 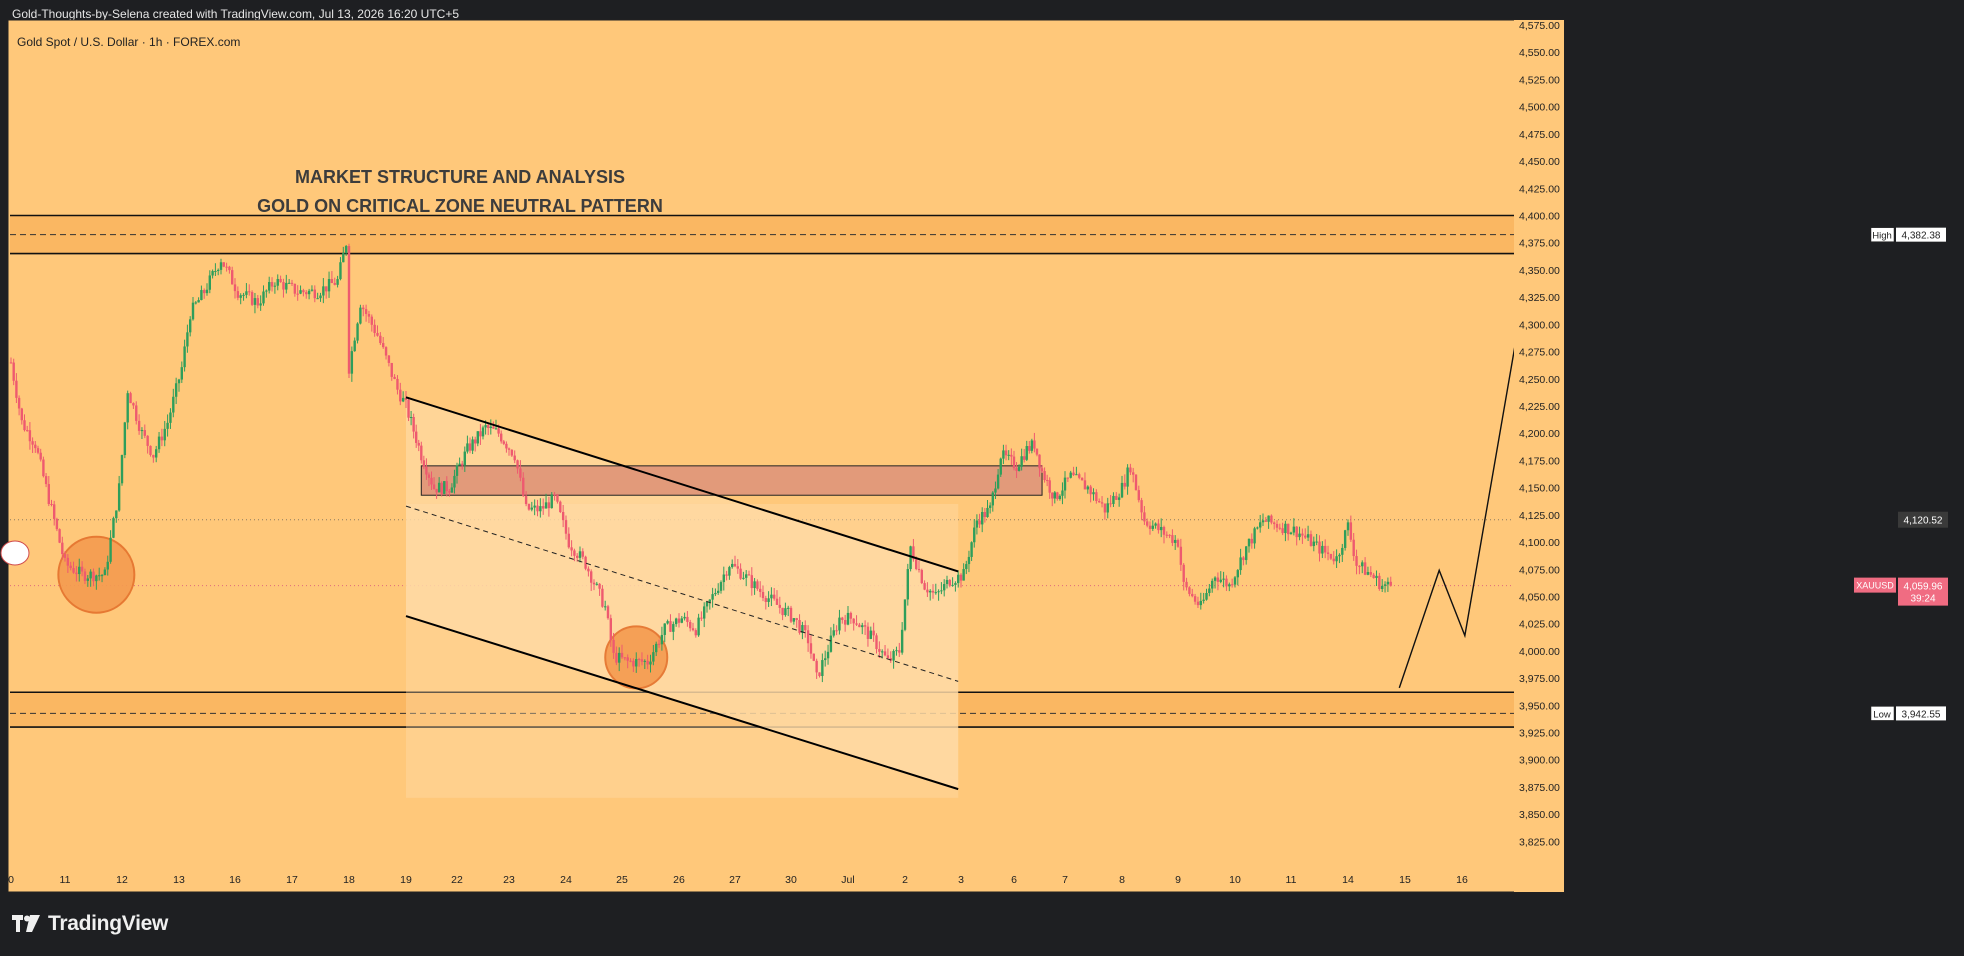 I want to click on comment-bubble-icon, so click(x=15, y=553).